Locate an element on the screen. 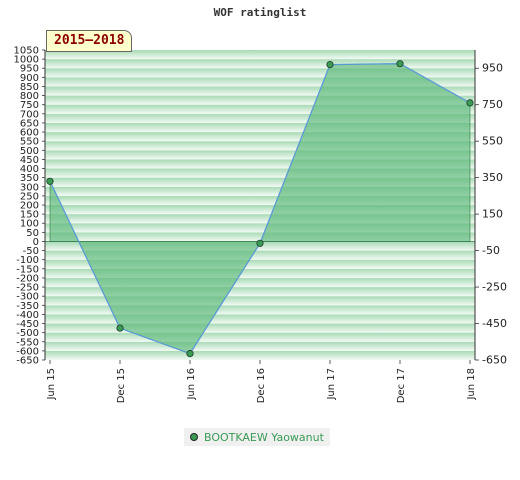  y-left-tick-label: -350 is located at coordinates (27, 306).